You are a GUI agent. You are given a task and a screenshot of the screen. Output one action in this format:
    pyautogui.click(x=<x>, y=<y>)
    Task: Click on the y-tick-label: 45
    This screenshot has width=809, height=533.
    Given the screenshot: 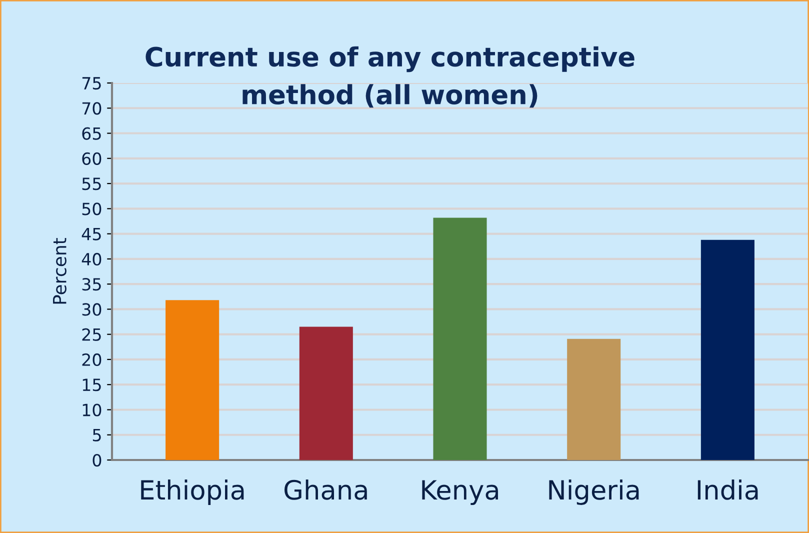 What is the action you would take?
    pyautogui.click(x=91, y=234)
    